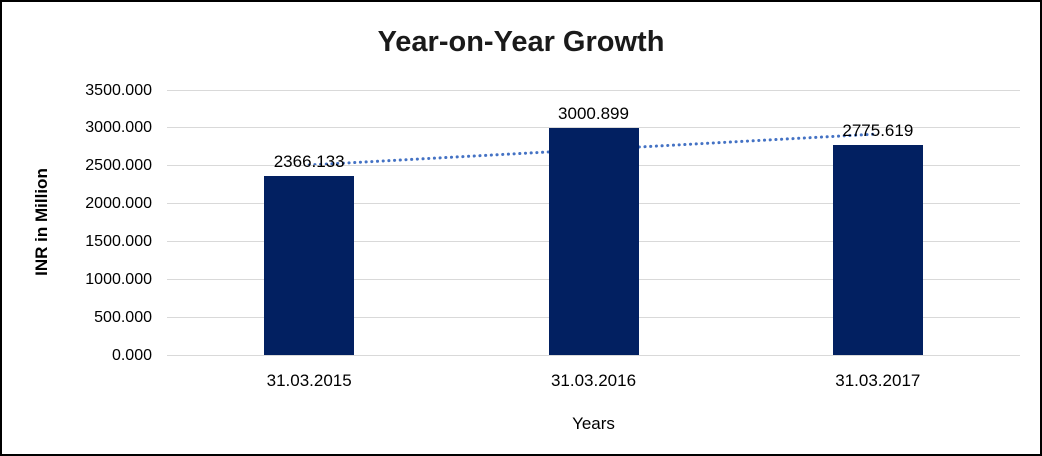  What do you see at coordinates (521, 42) in the screenshot?
I see `chart-title: Year-on-Year Growth` at bounding box center [521, 42].